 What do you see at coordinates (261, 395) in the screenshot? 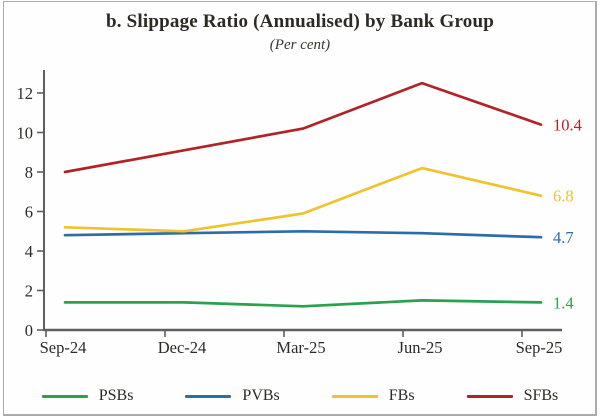
I see `legend-label-pvbs: PVBs` at bounding box center [261, 395].